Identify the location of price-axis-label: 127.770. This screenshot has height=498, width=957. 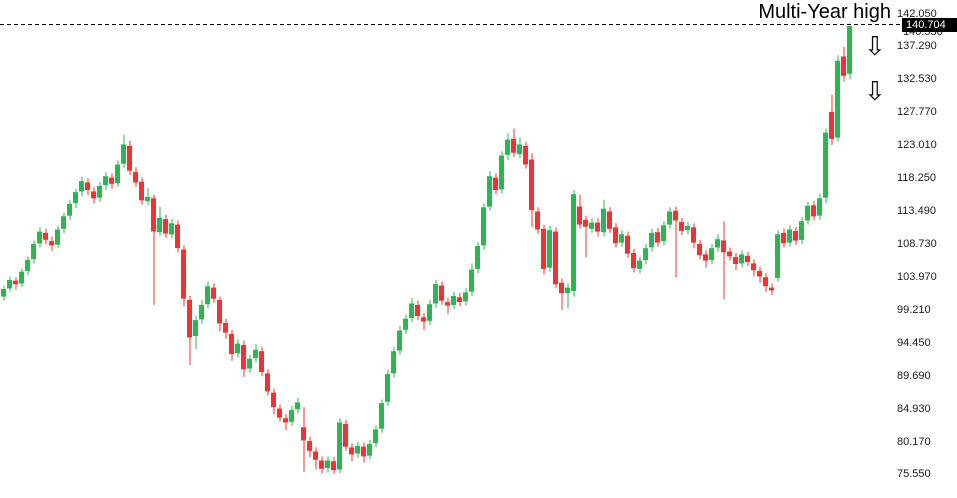
(917, 112).